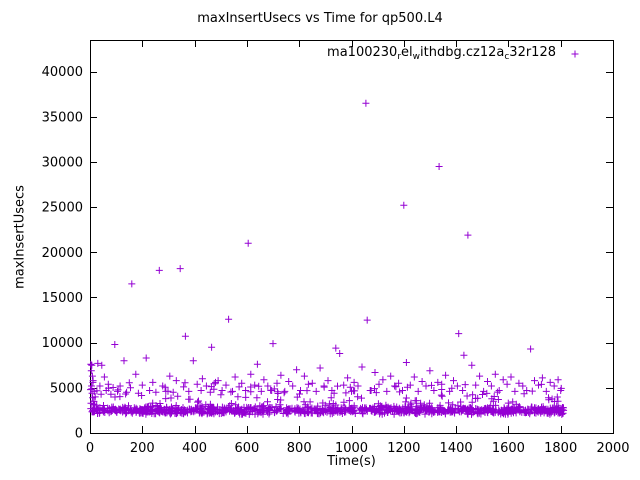 This screenshot has width=640, height=480. I want to click on legend-label-segment: 32r128, so click(532, 52).